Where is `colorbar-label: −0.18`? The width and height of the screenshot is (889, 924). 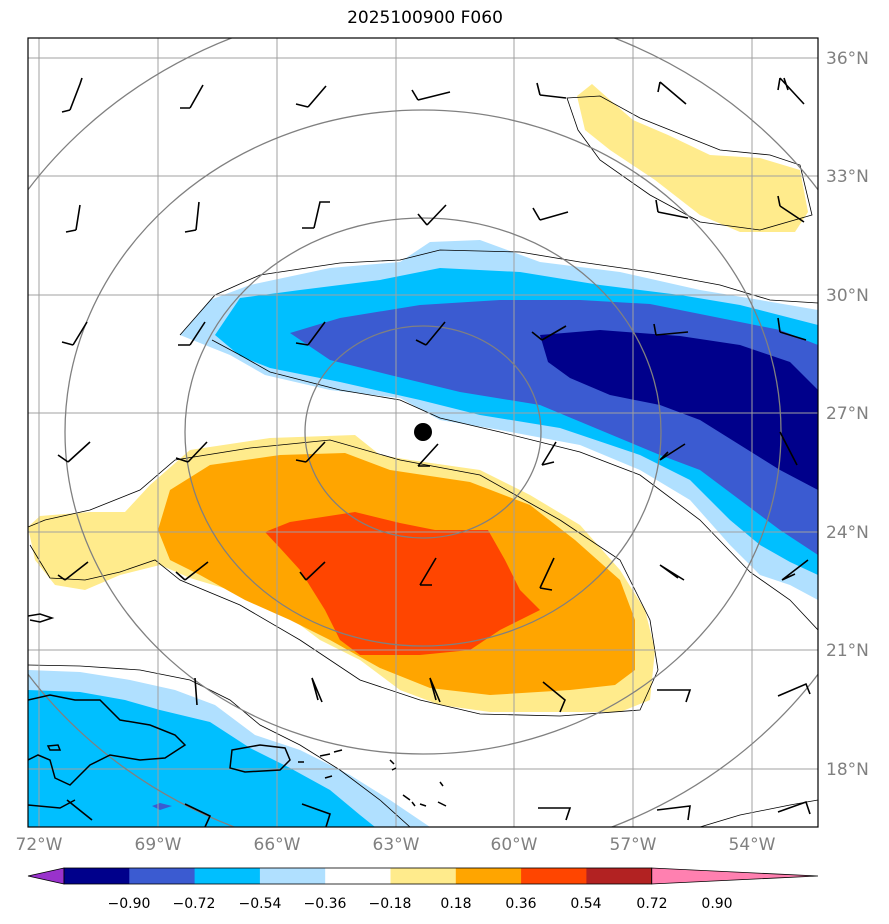
colorbar-label: −0.18 is located at coordinates (390, 904).